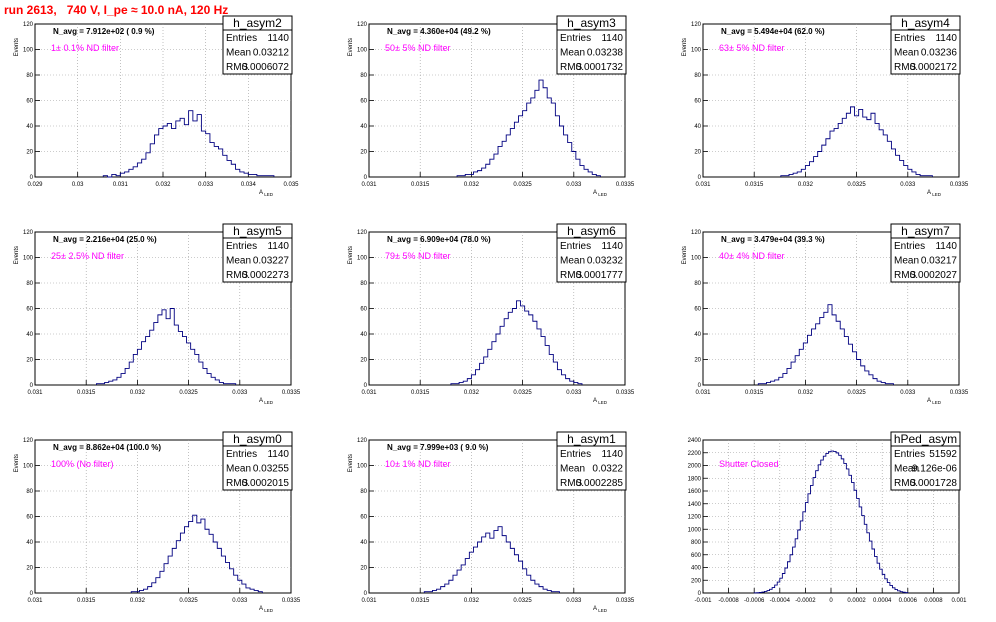 The height and width of the screenshot is (622, 996). What do you see at coordinates (695, 454) in the screenshot?
I see `y-tick-label: 2200` at bounding box center [695, 454].